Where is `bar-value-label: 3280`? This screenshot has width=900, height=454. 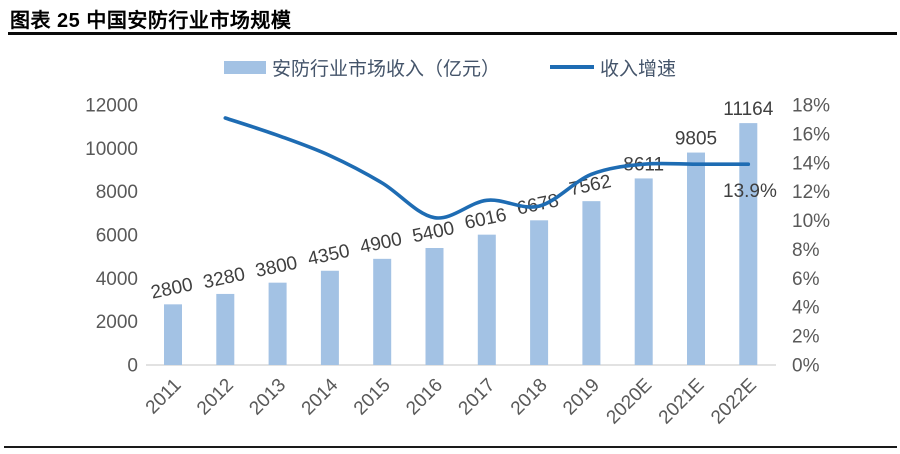 bar-value-label: 3280 is located at coordinates (224, 278).